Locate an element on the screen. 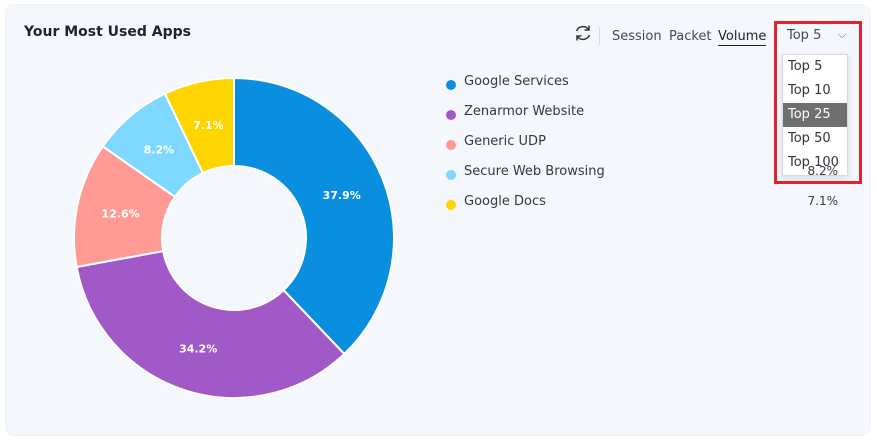 This screenshot has height=442, width=877. toolbar-divider is located at coordinates (599, 36).